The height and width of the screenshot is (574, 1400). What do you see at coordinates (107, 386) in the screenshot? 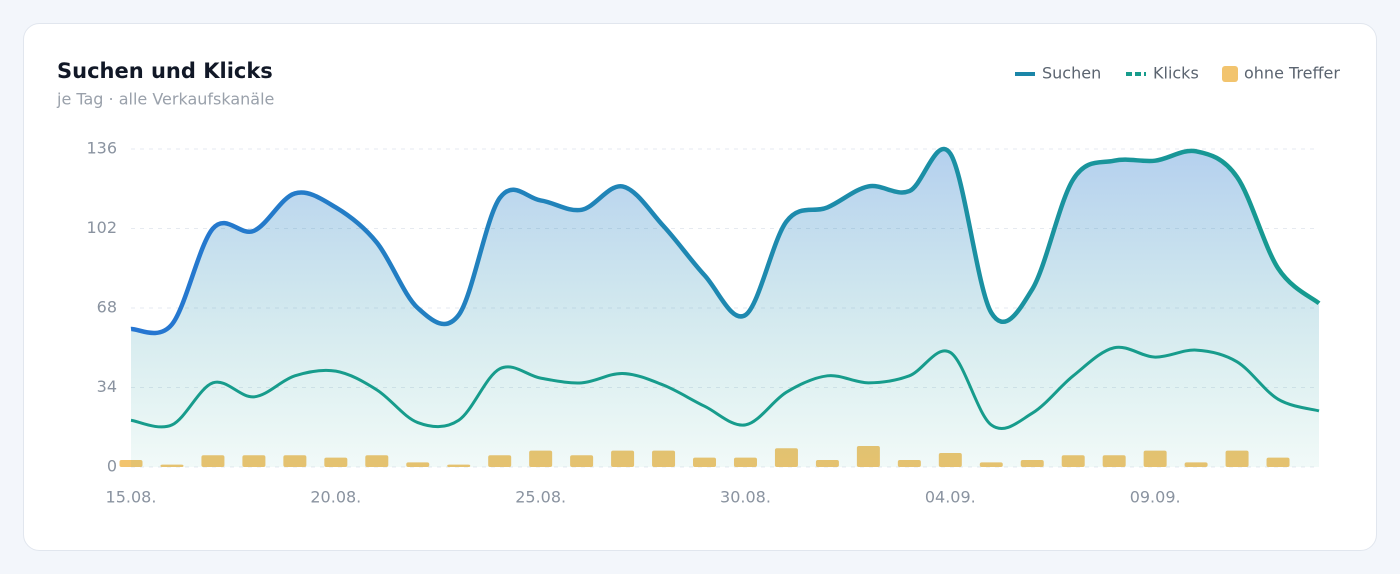
I see `y-tick-label: 34` at bounding box center [107, 386].